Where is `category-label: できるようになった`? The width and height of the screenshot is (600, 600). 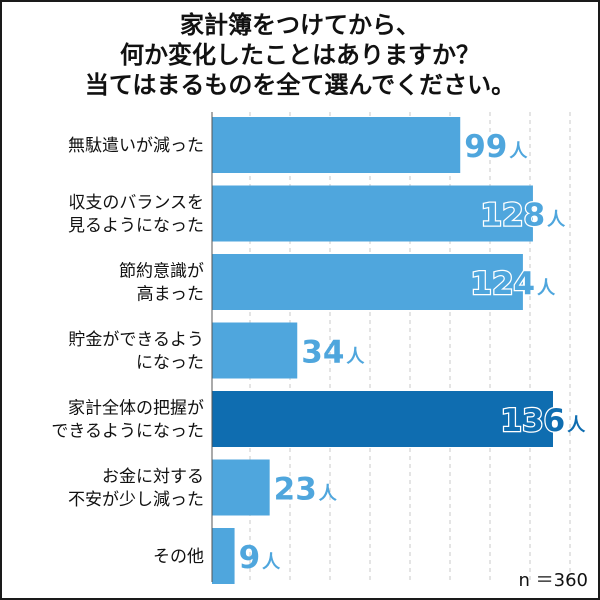 category-label: できるようになった is located at coordinates (127, 432).